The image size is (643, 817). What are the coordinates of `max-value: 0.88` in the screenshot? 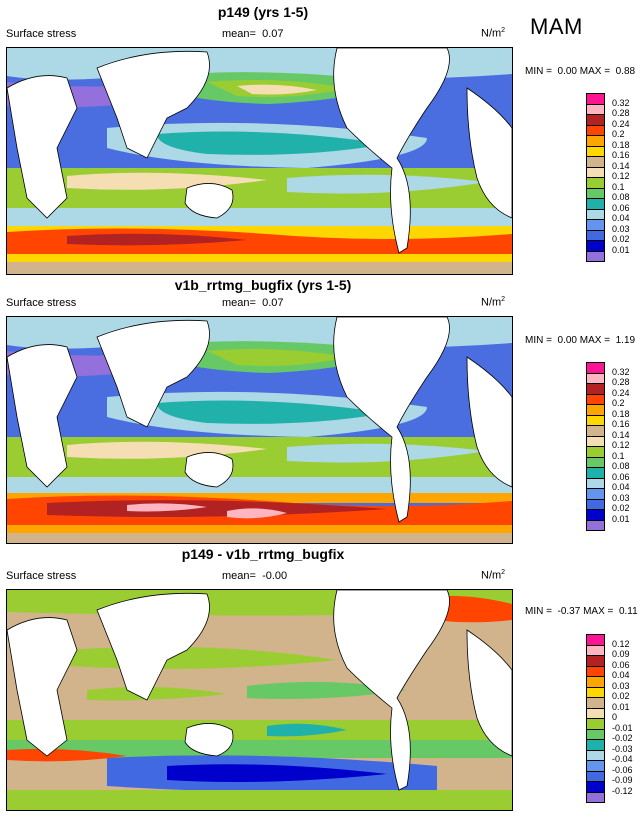 It's located at (625, 71).